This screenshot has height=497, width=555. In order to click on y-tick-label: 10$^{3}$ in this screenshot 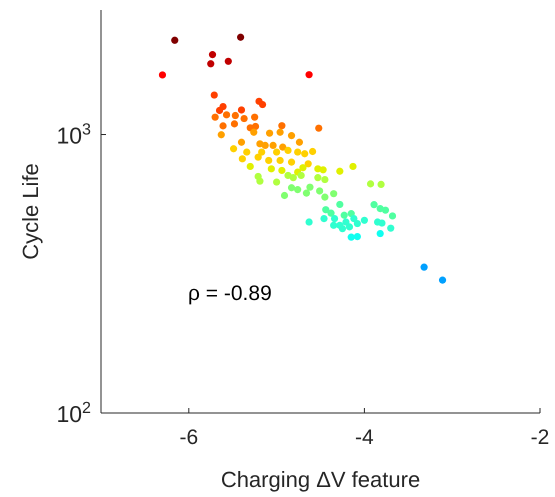, I will do `click(74, 134)`.